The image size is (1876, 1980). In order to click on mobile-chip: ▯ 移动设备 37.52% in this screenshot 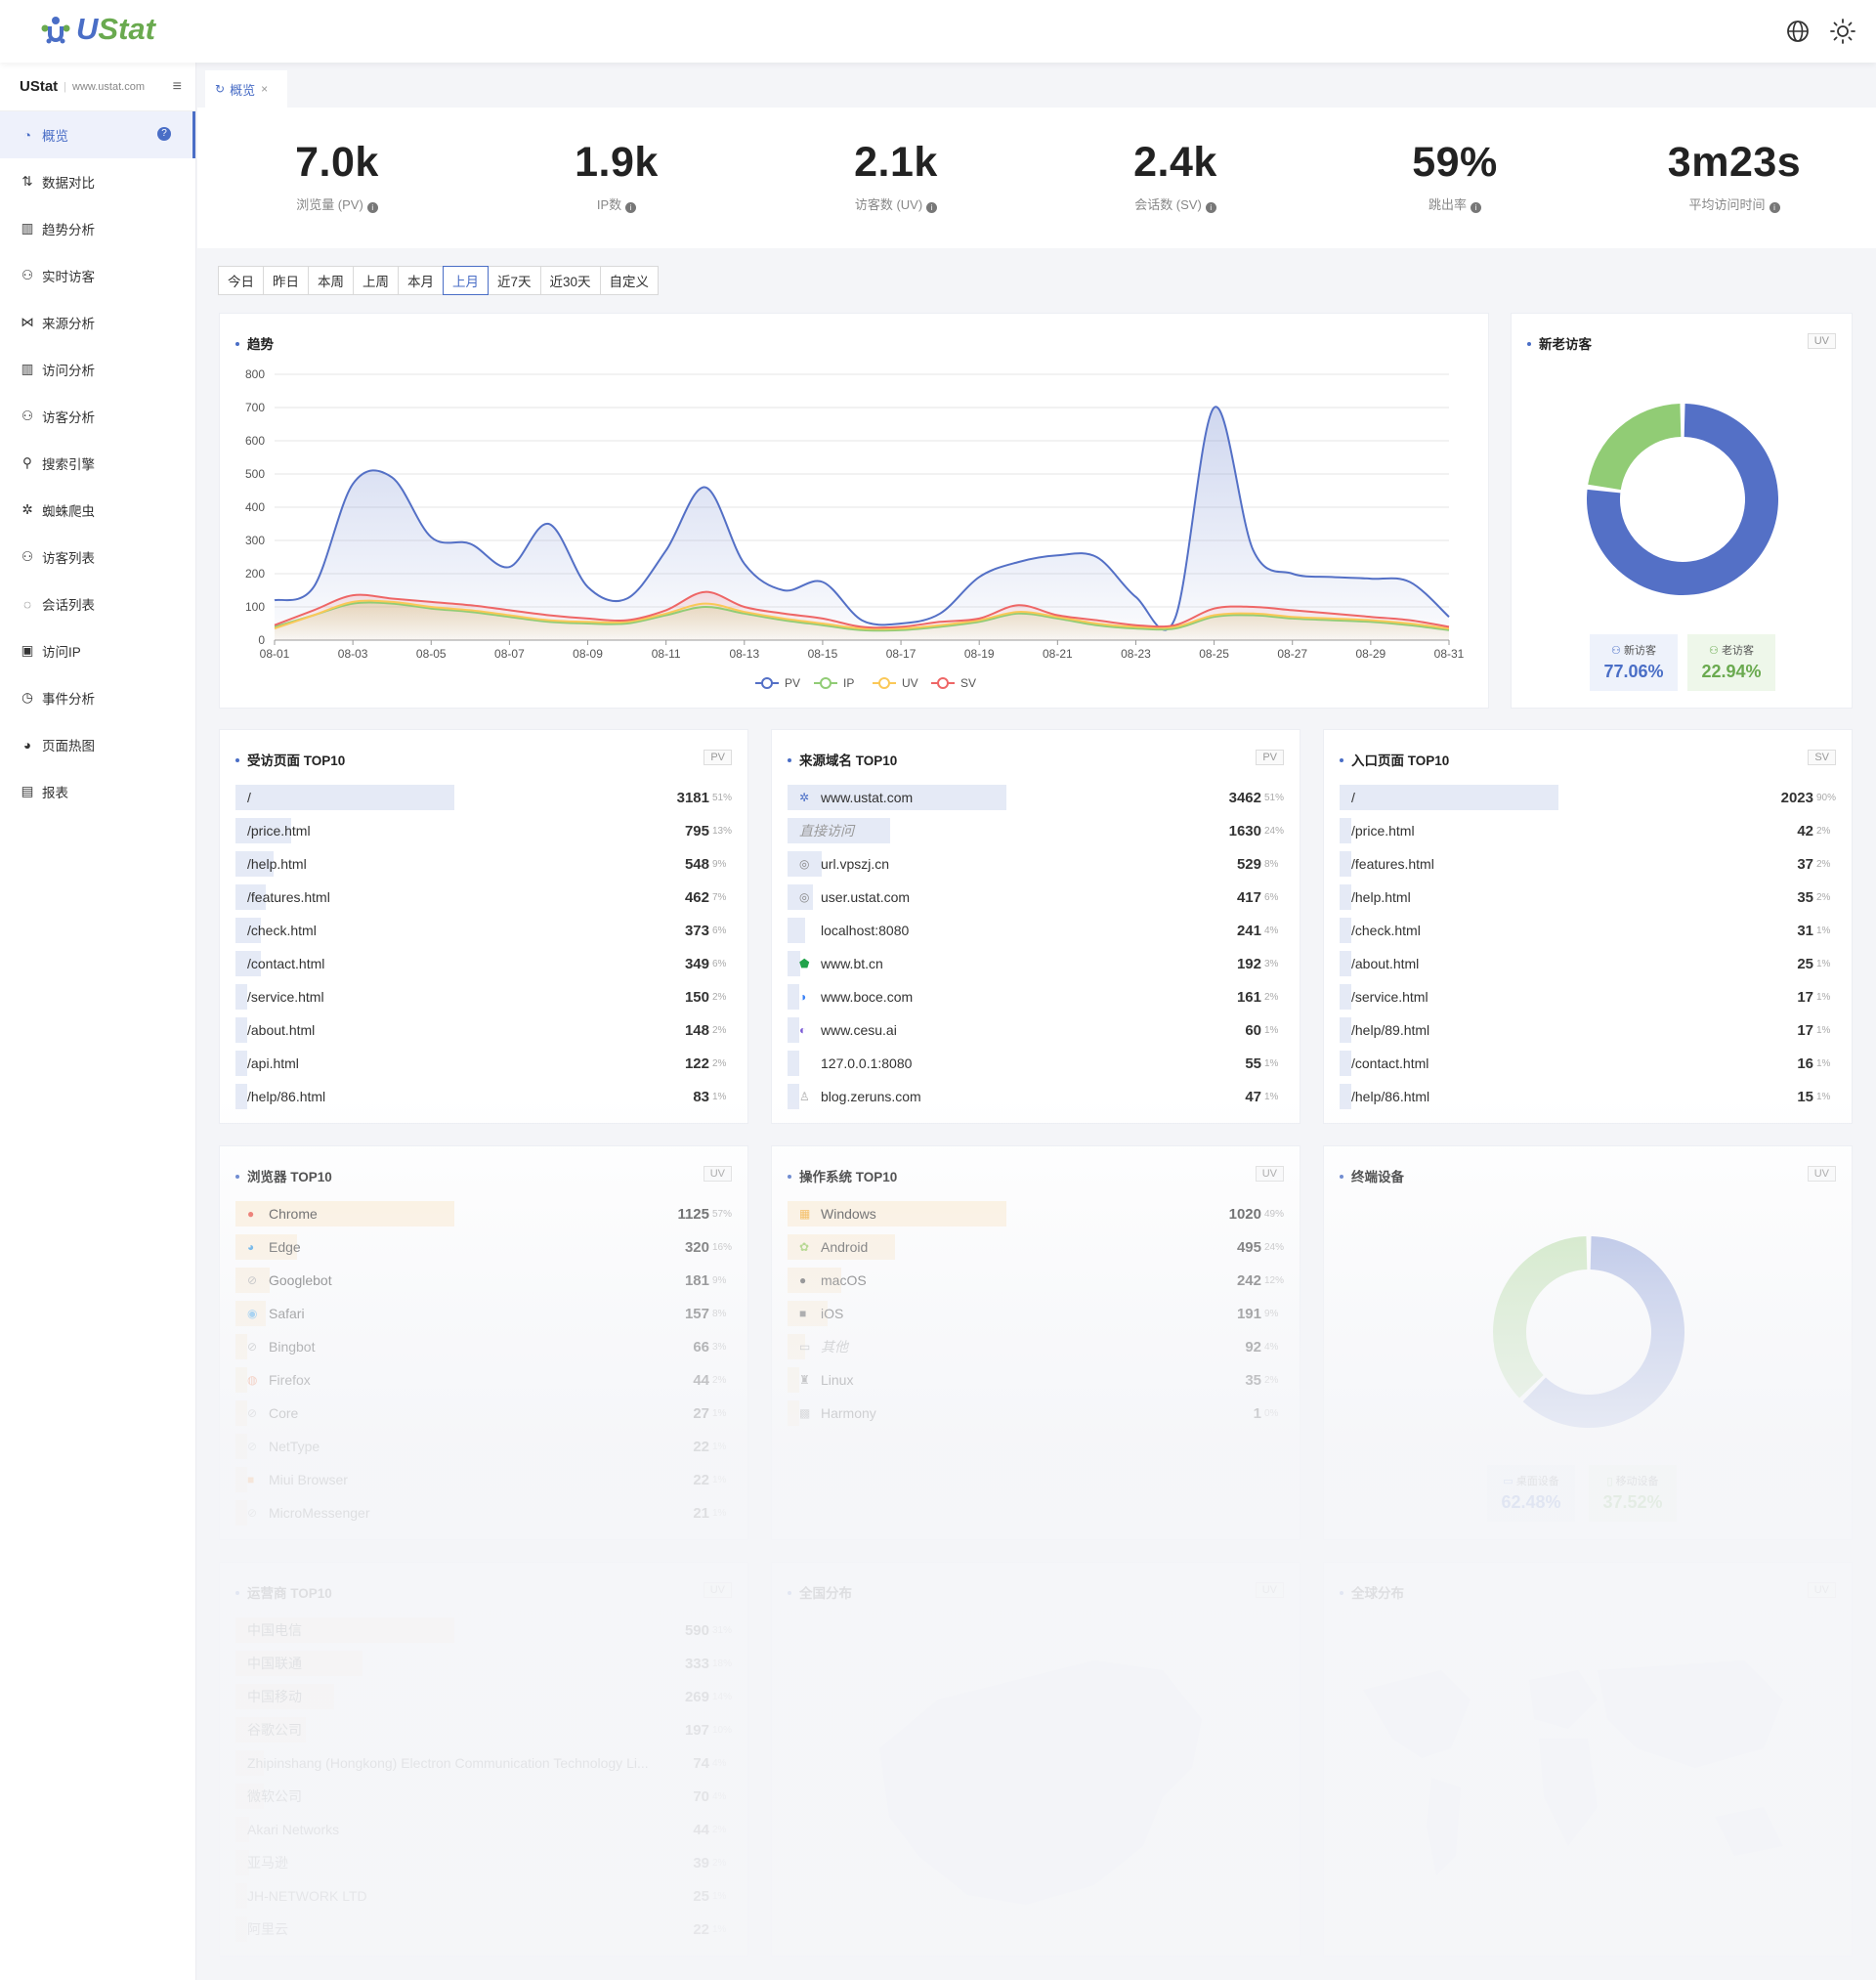, I will do `click(1633, 1494)`.